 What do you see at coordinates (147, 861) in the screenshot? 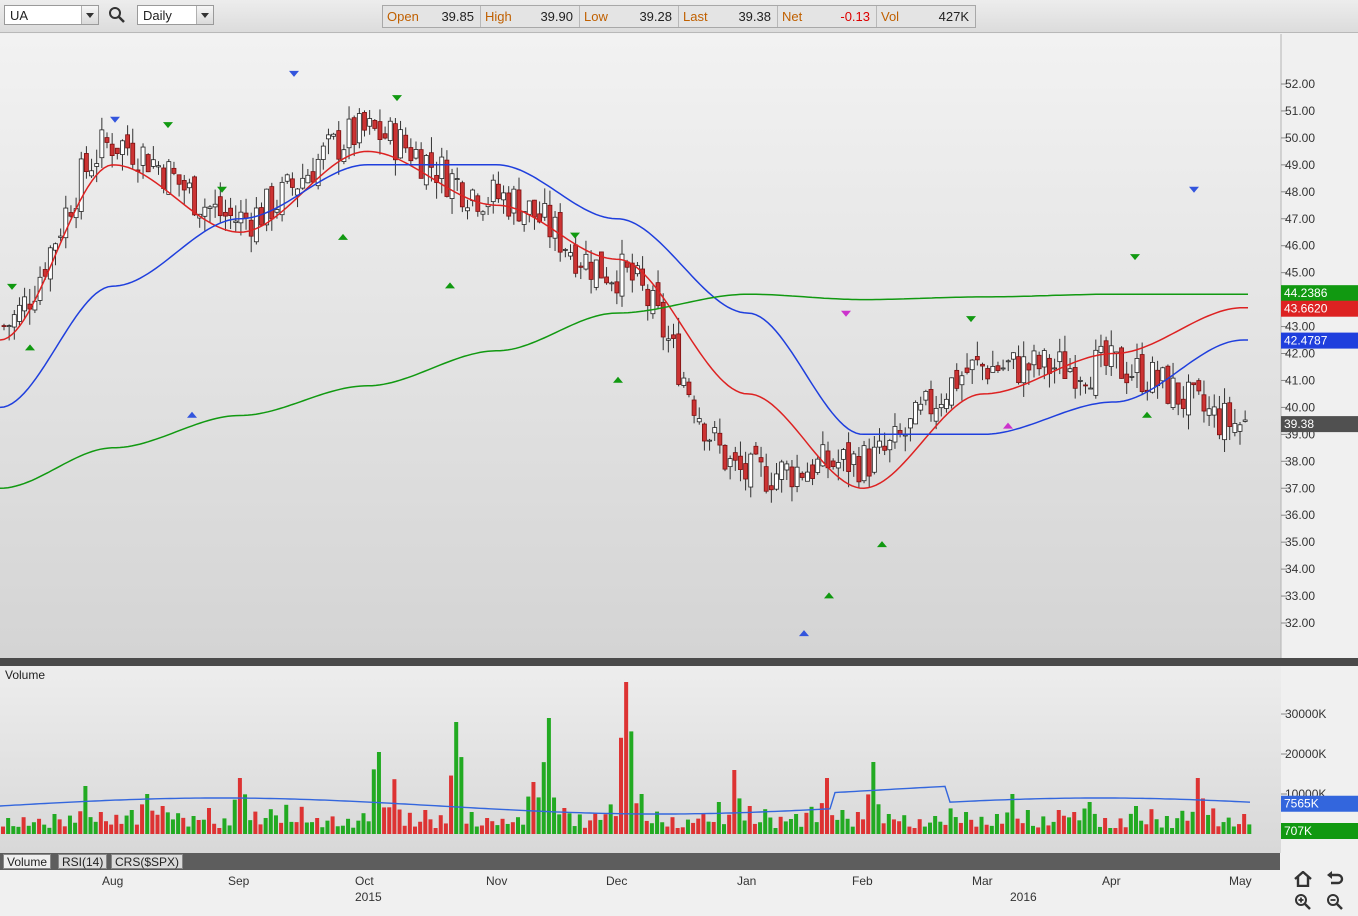
I see `tab-crs: CRS($SPX)` at bounding box center [147, 861].